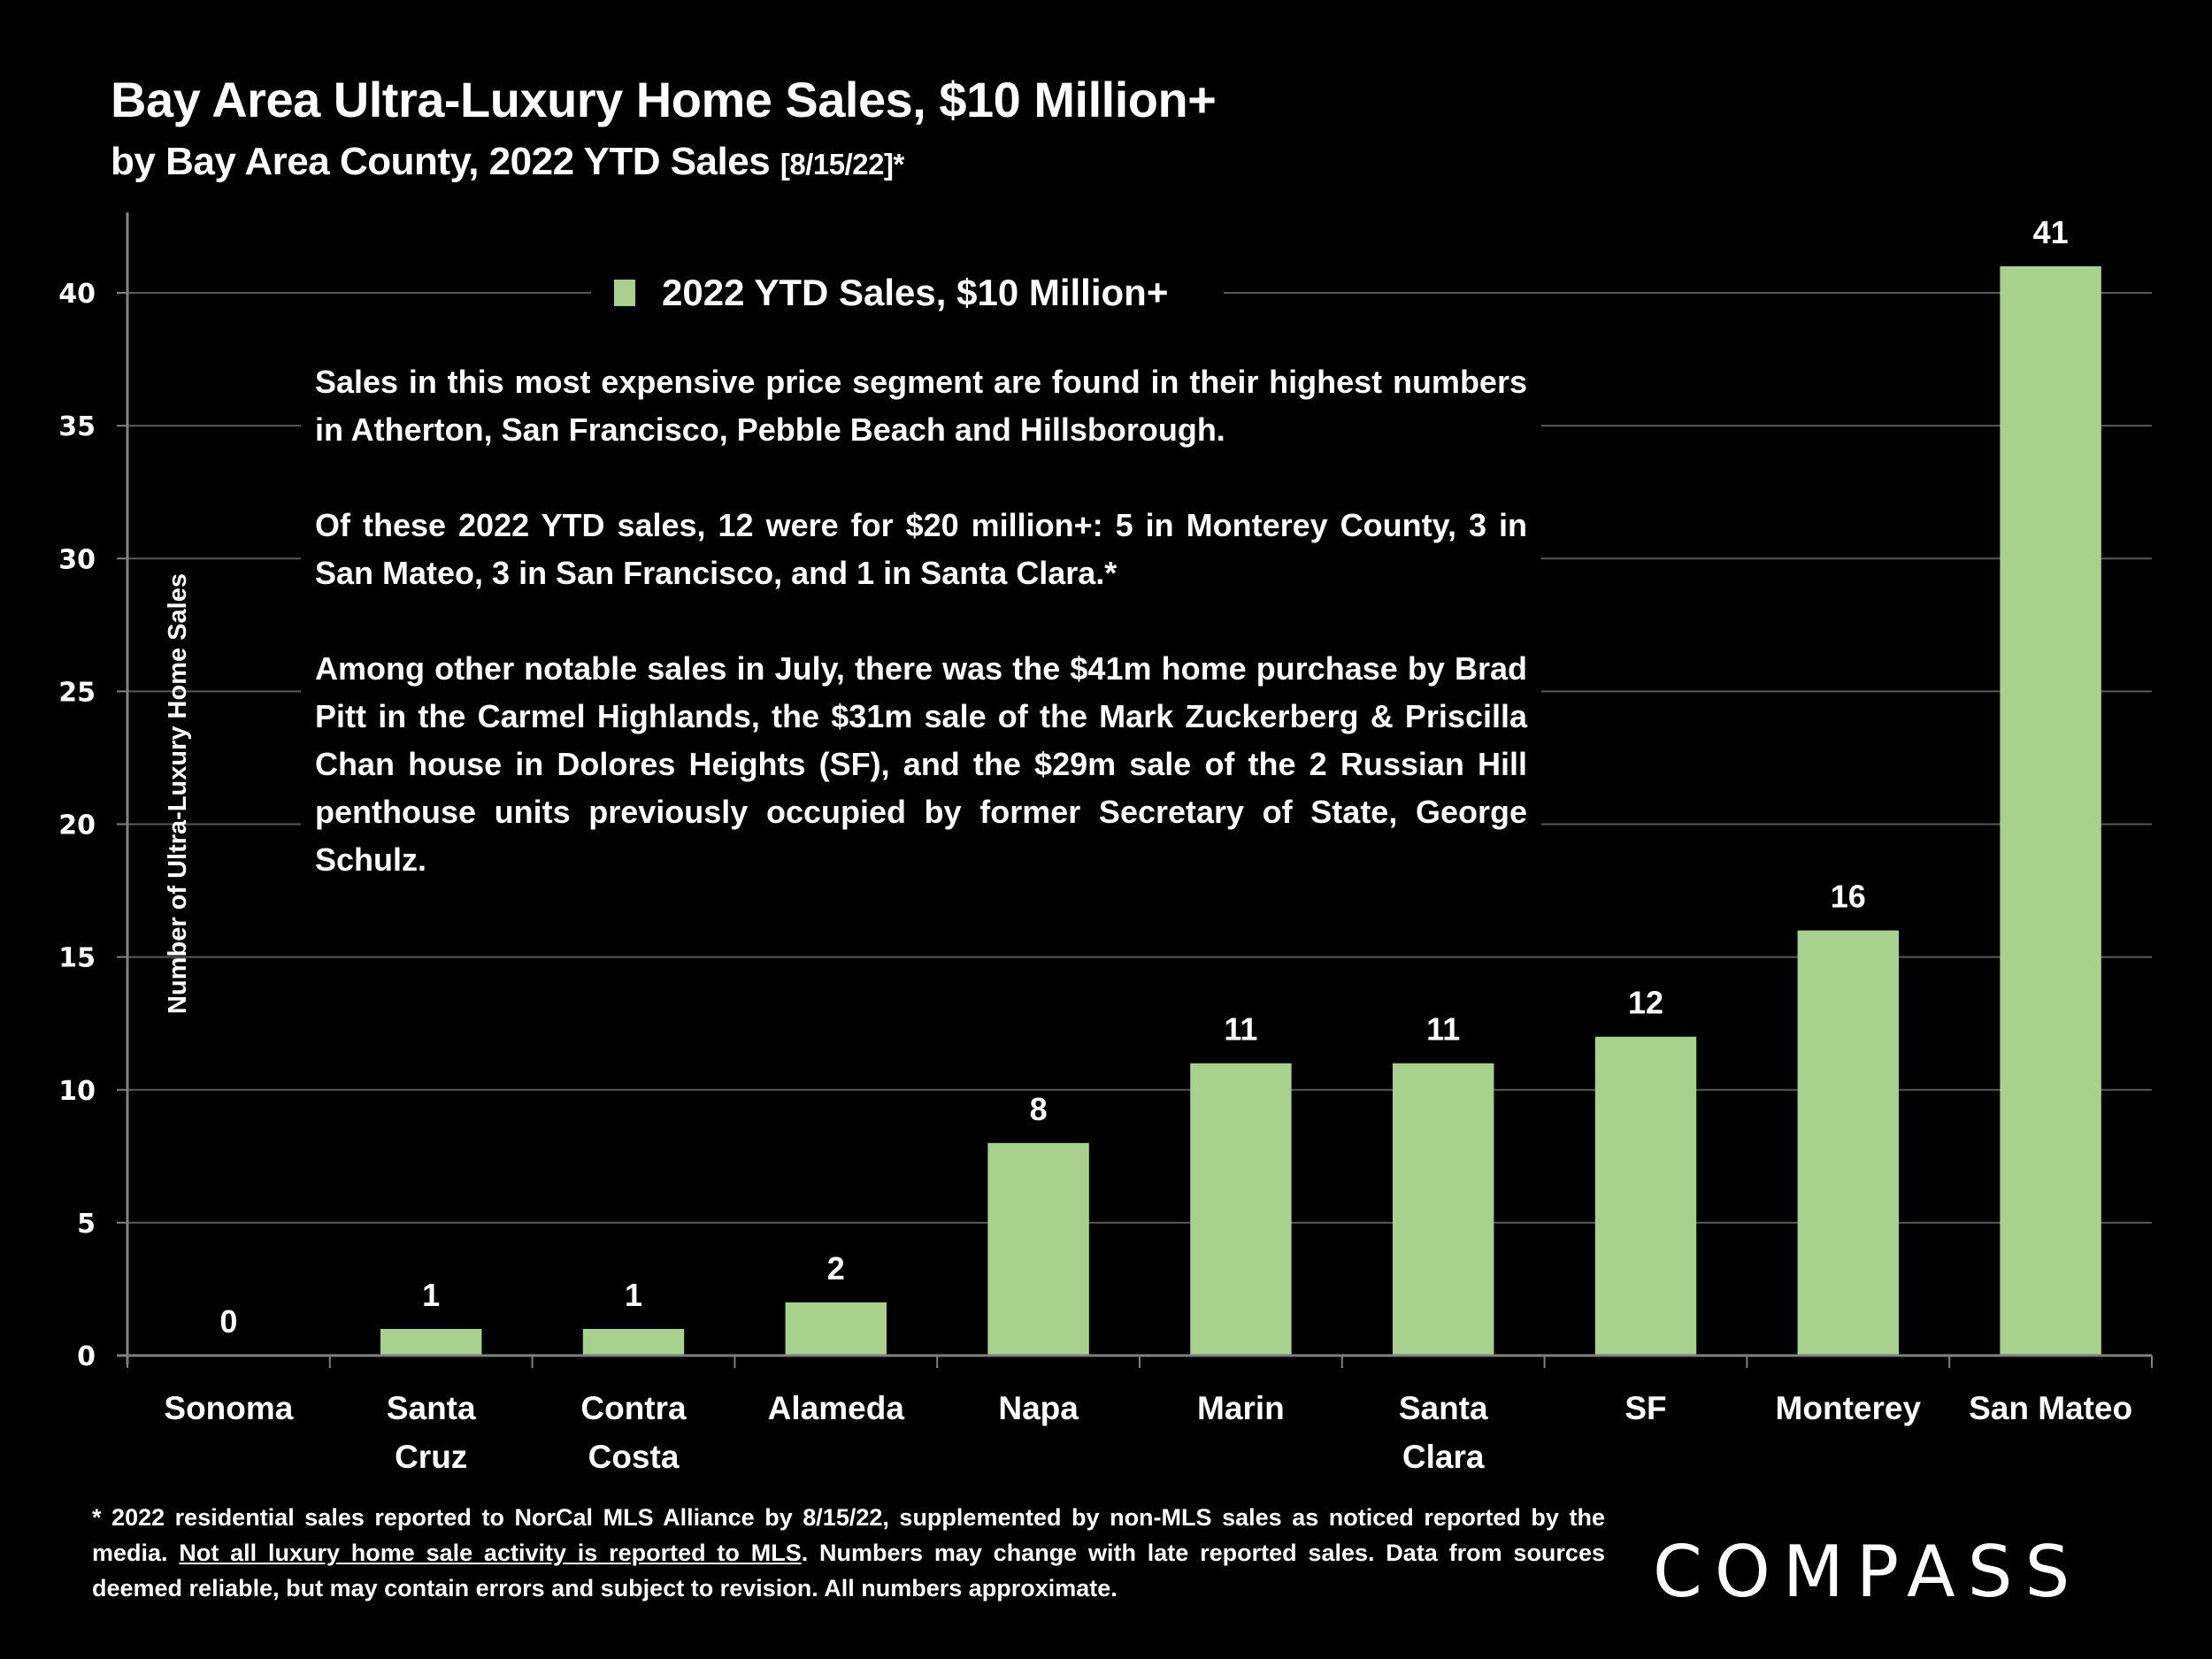 Image resolution: width=2212 pixels, height=1659 pixels. I want to click on y-axis-label: Number of Ultra-Luxury Home Sales, so click(178, 794).